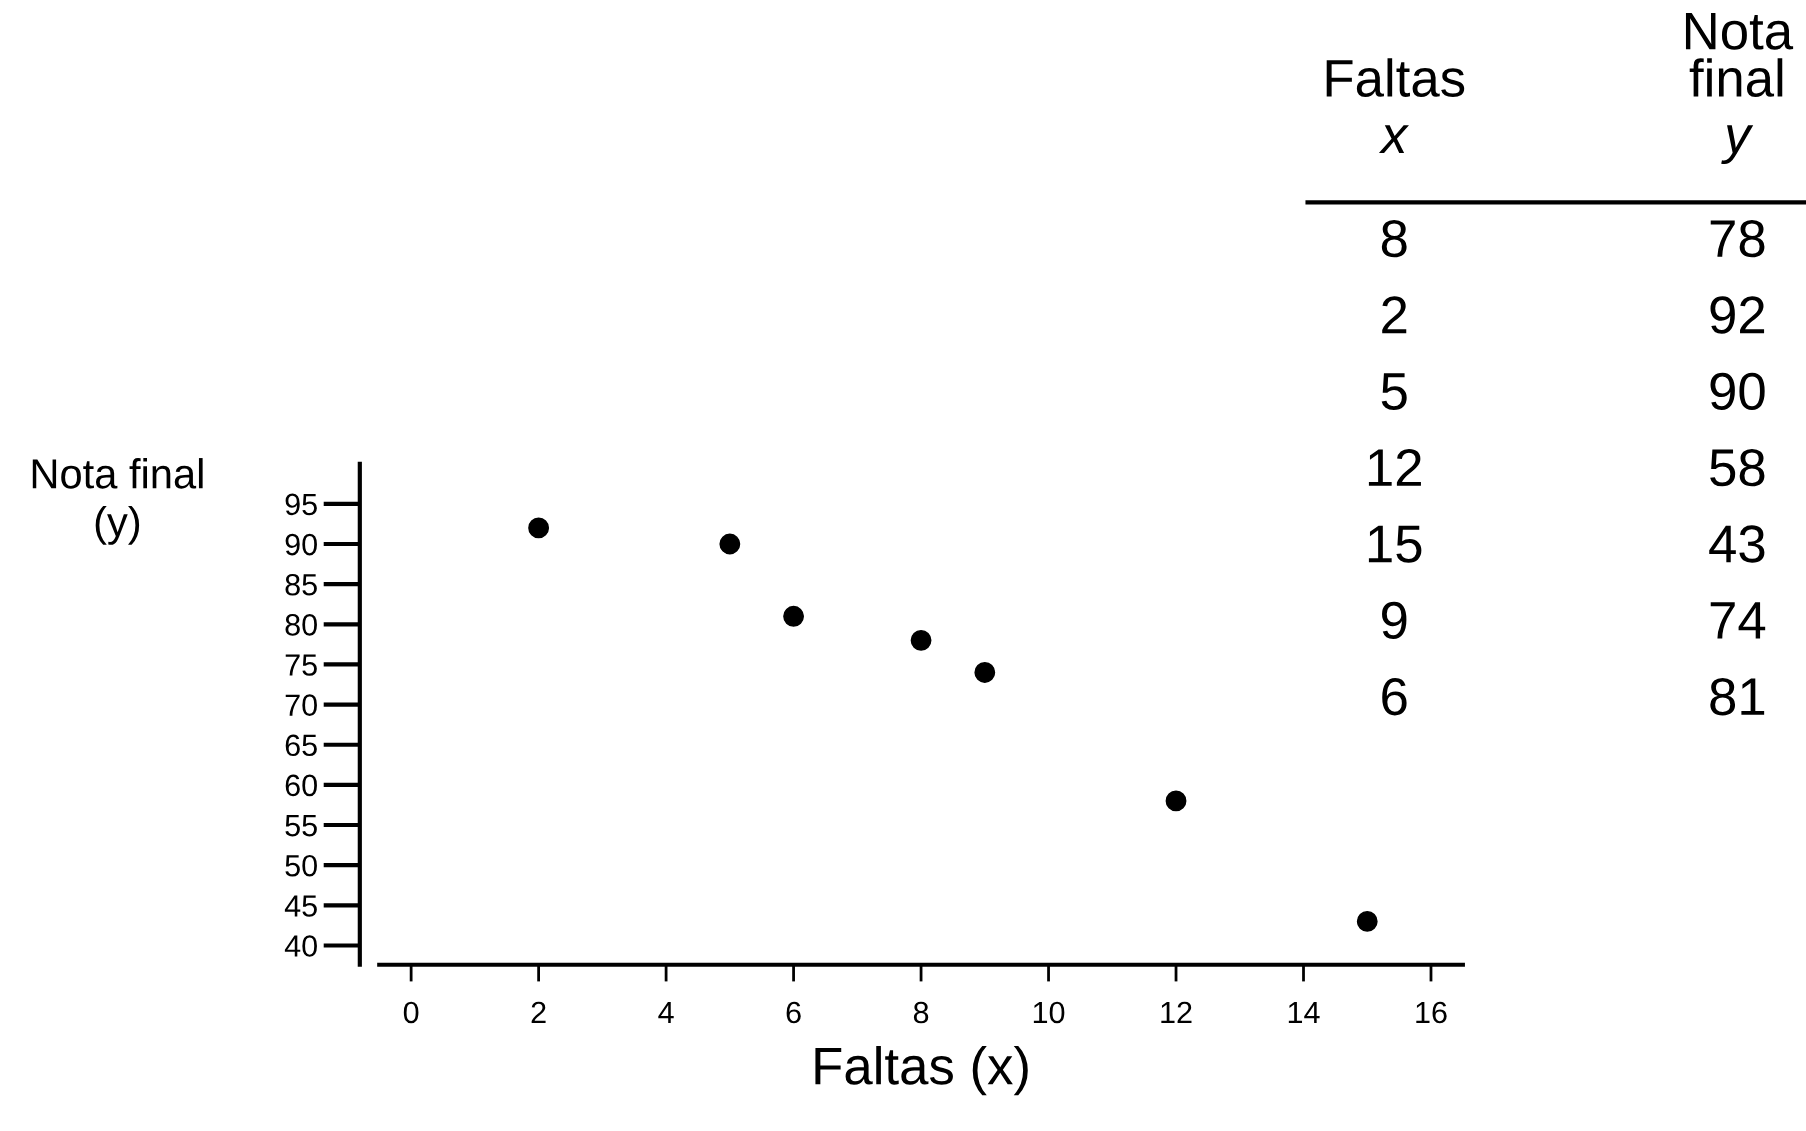 The width and height of the screenshot is (1806, 1131). Describe the element at coordinates (411, 1012) in the screenshot. I see `x-tick-label: 0` at that location.